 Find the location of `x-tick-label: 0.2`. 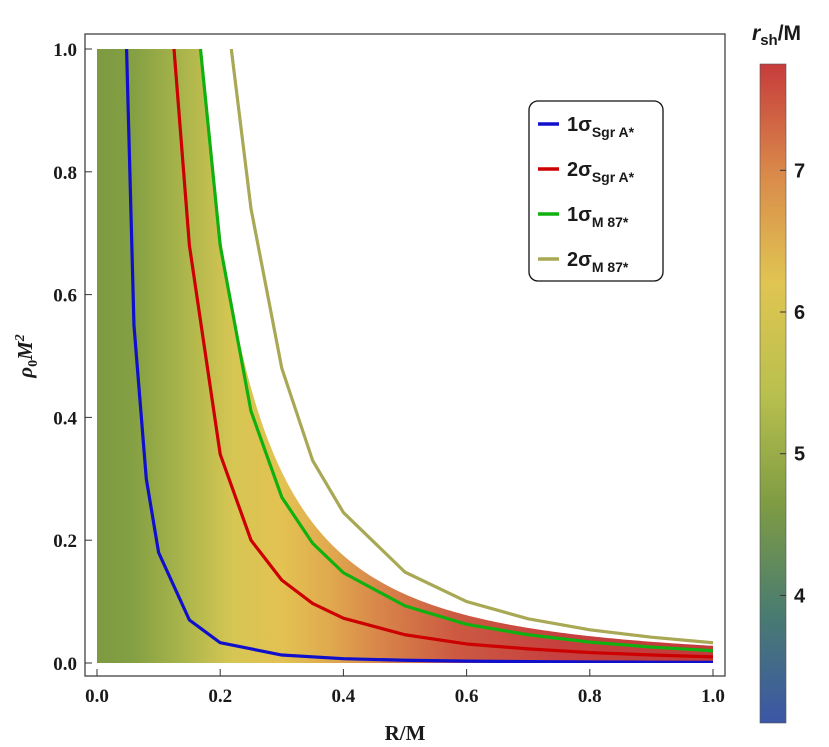

x-tick-label: 0.2 is located at coordinates (220, 696).